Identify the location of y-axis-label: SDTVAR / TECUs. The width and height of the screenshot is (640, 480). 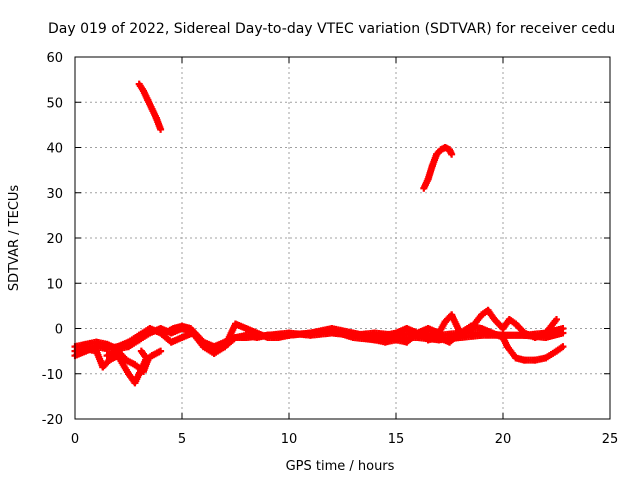
(14, 238).